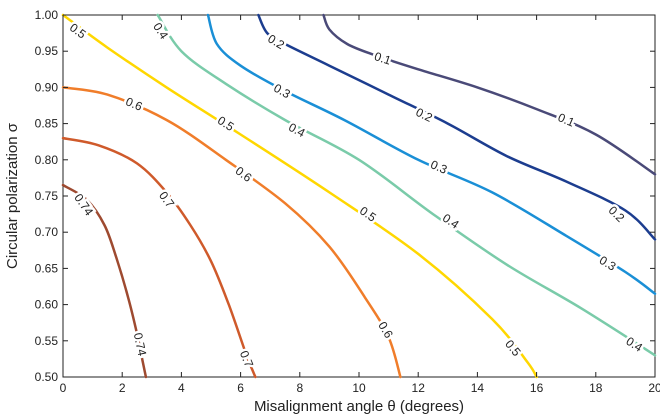  Describe the element at coordinates (240, 388) in the screenshot. I see `x-tick-label: 6` at that location.